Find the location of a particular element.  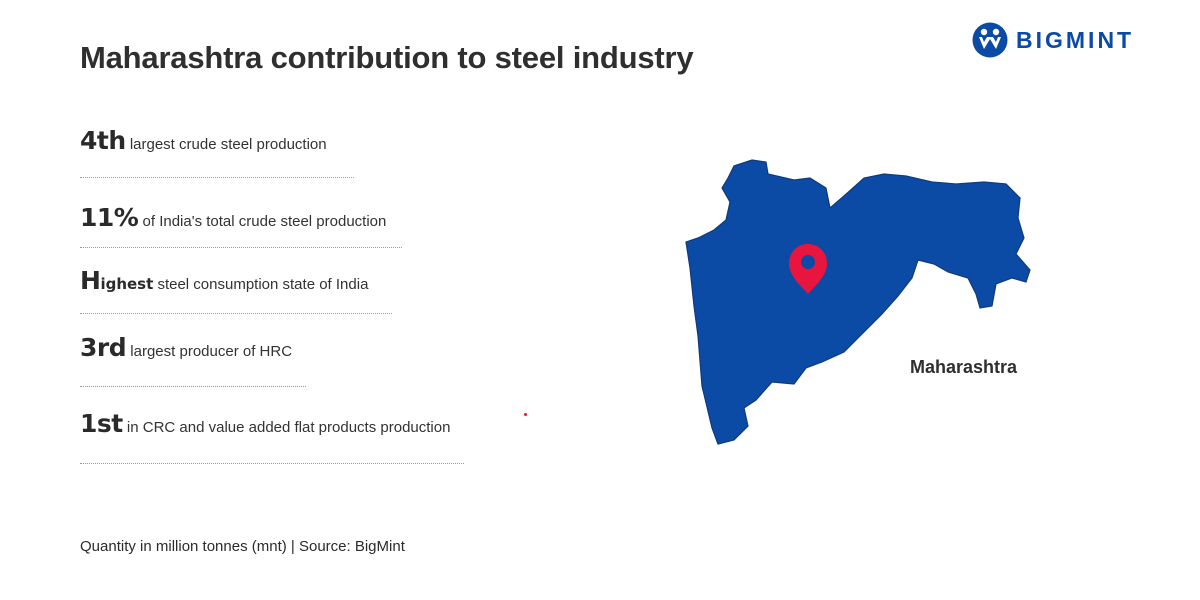

decorative-dot is located at coordinates (525, 414).